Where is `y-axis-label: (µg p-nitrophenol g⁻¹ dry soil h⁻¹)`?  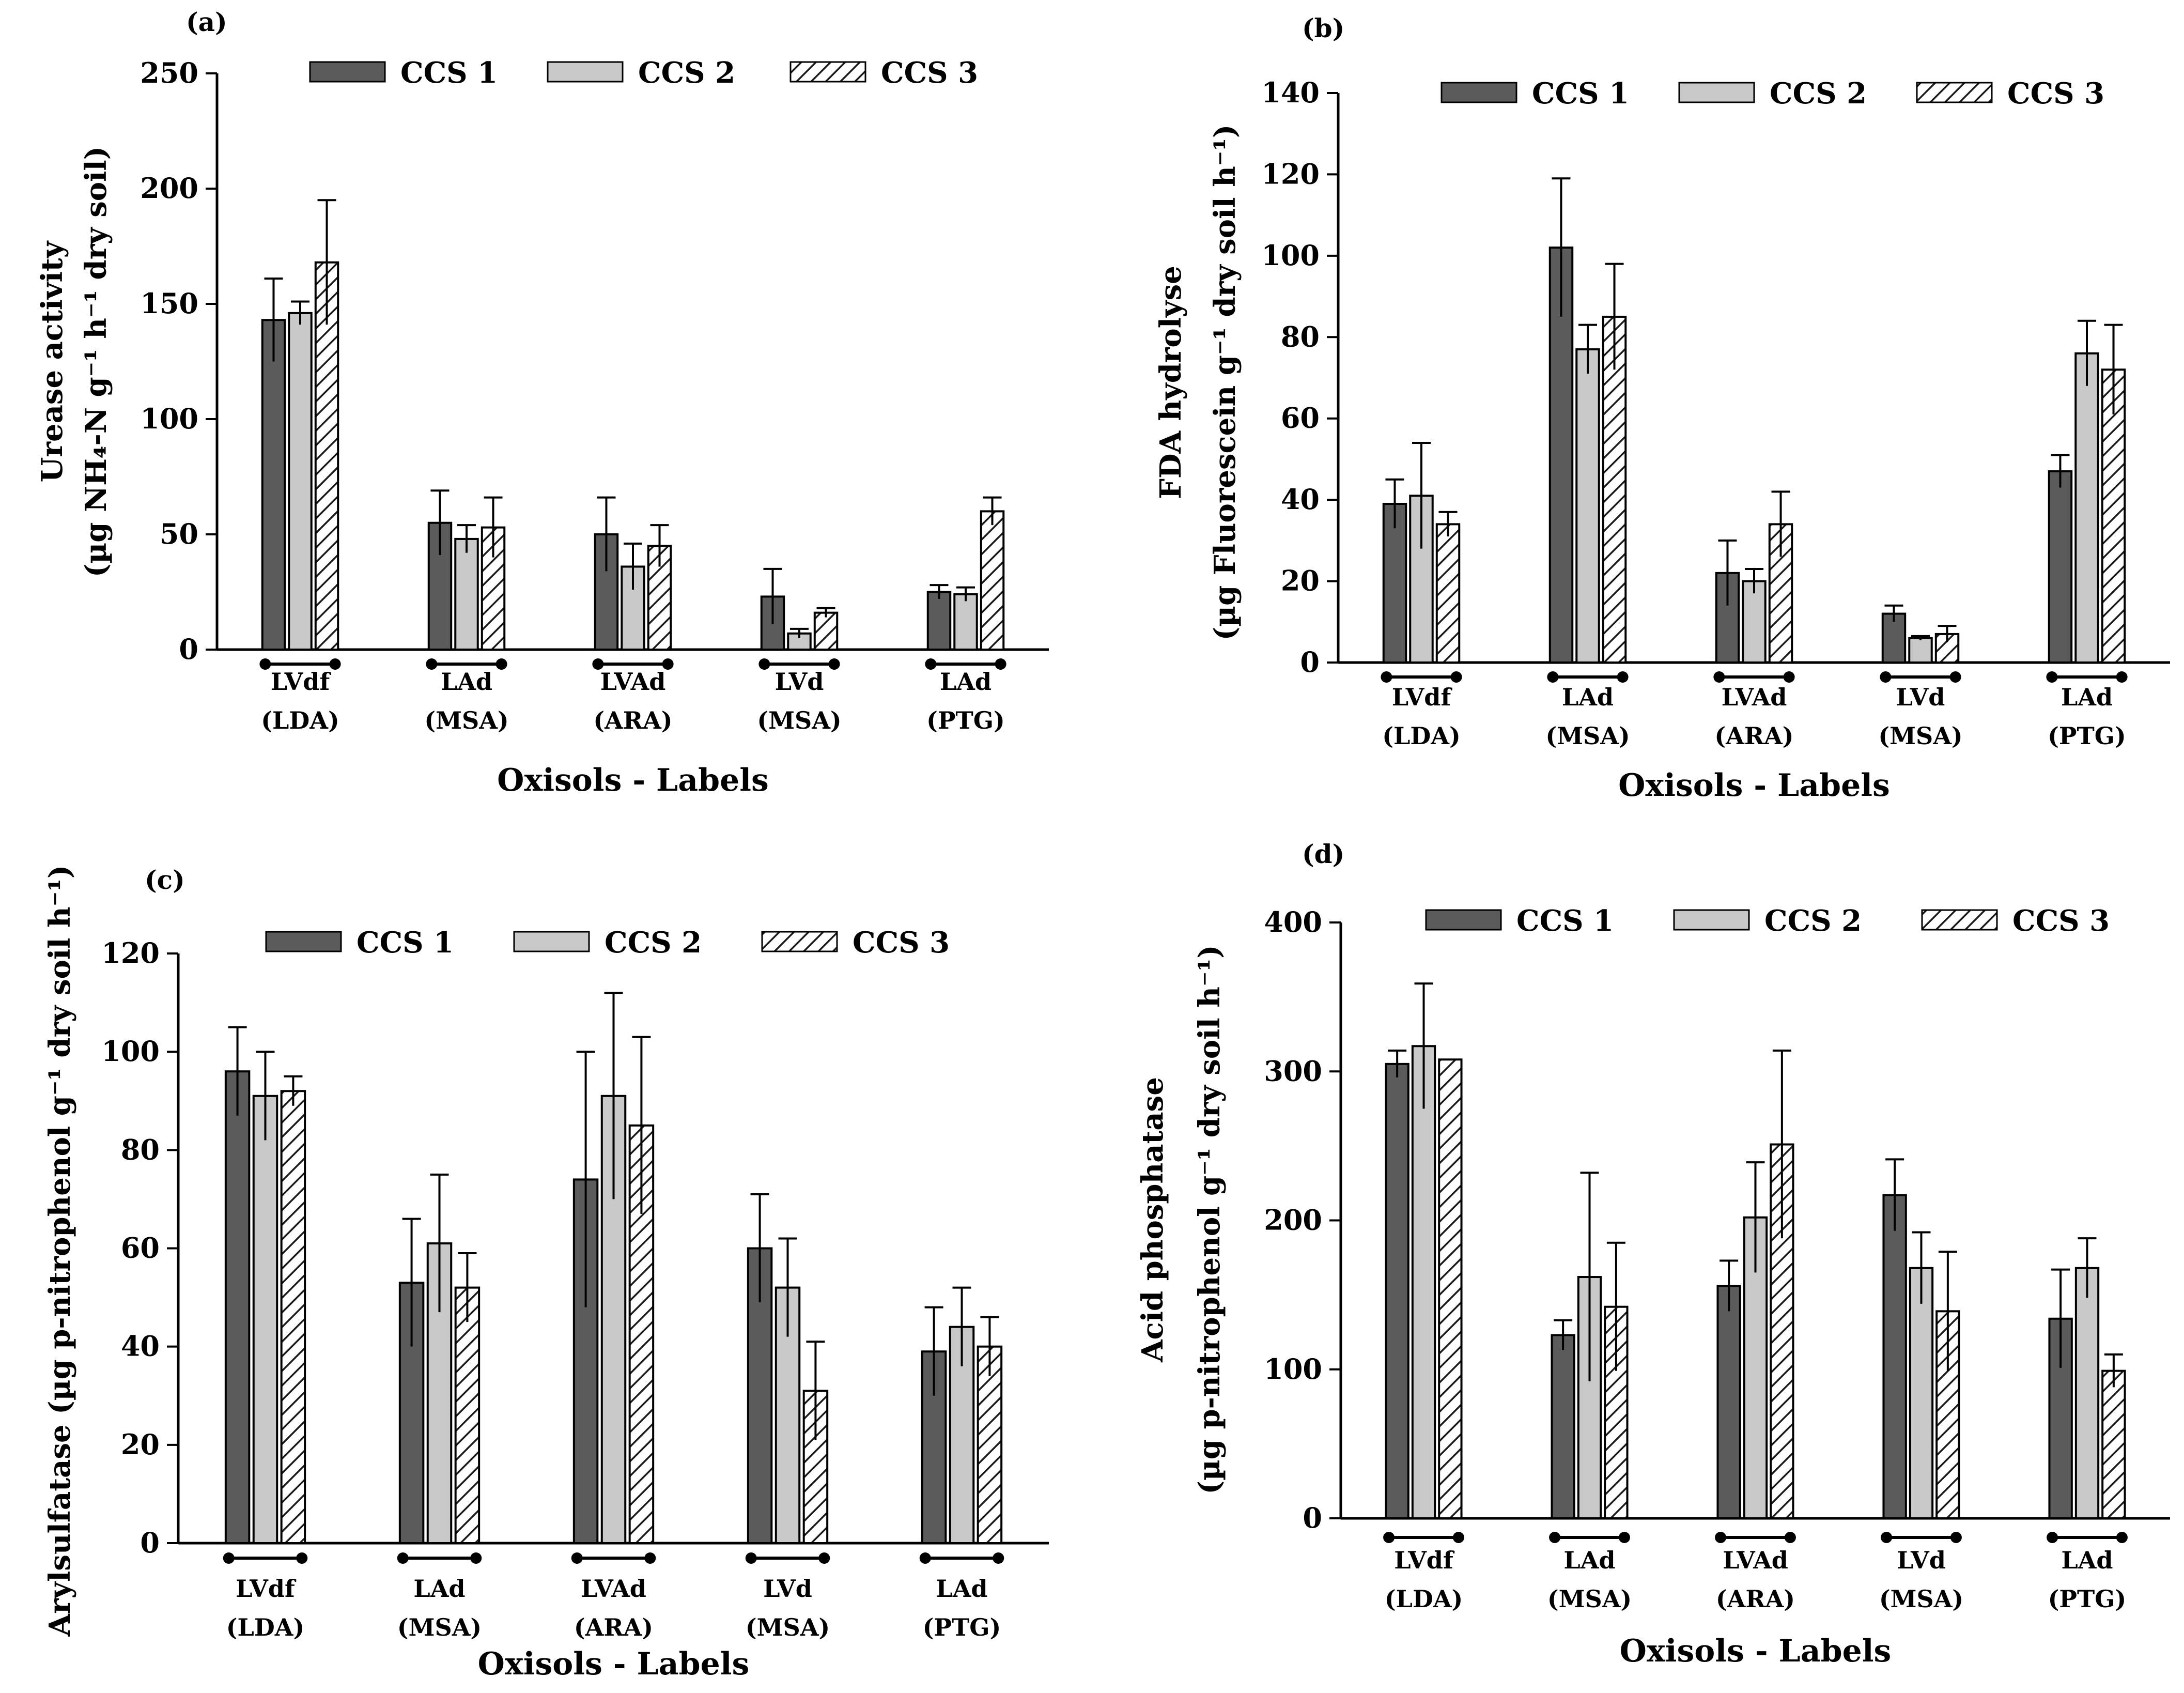
y-axis-label: (µg p-nitrophenol g⁻¹ dry soil h⁻¹) is located at coordinates (1209, 1219).